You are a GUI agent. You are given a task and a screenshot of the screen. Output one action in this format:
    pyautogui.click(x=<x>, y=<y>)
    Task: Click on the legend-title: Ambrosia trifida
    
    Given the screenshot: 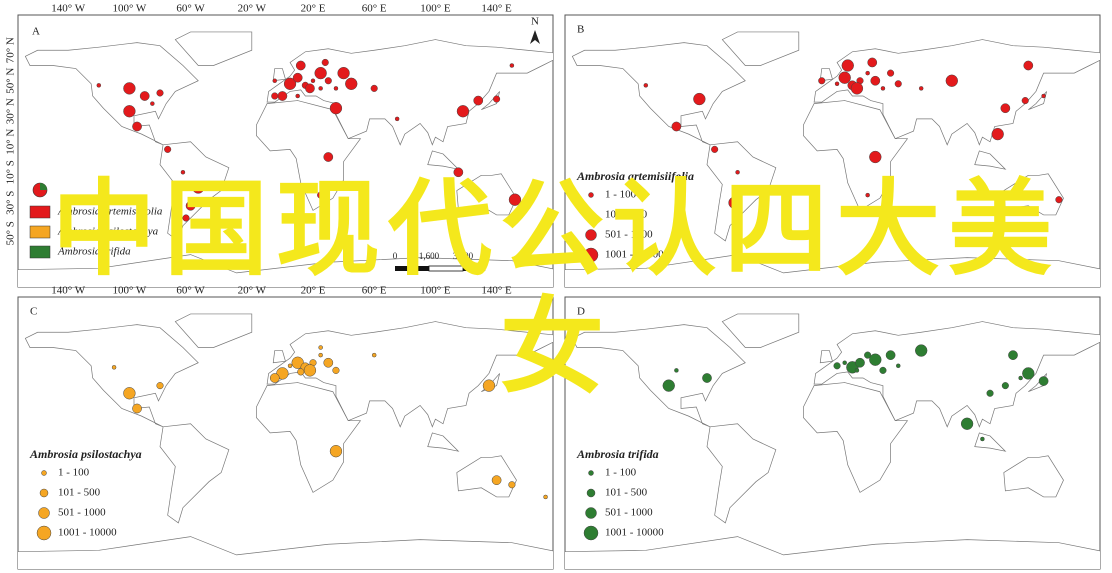 What is the action you would take?
    pyautogui.click(x=617, y=454)
    